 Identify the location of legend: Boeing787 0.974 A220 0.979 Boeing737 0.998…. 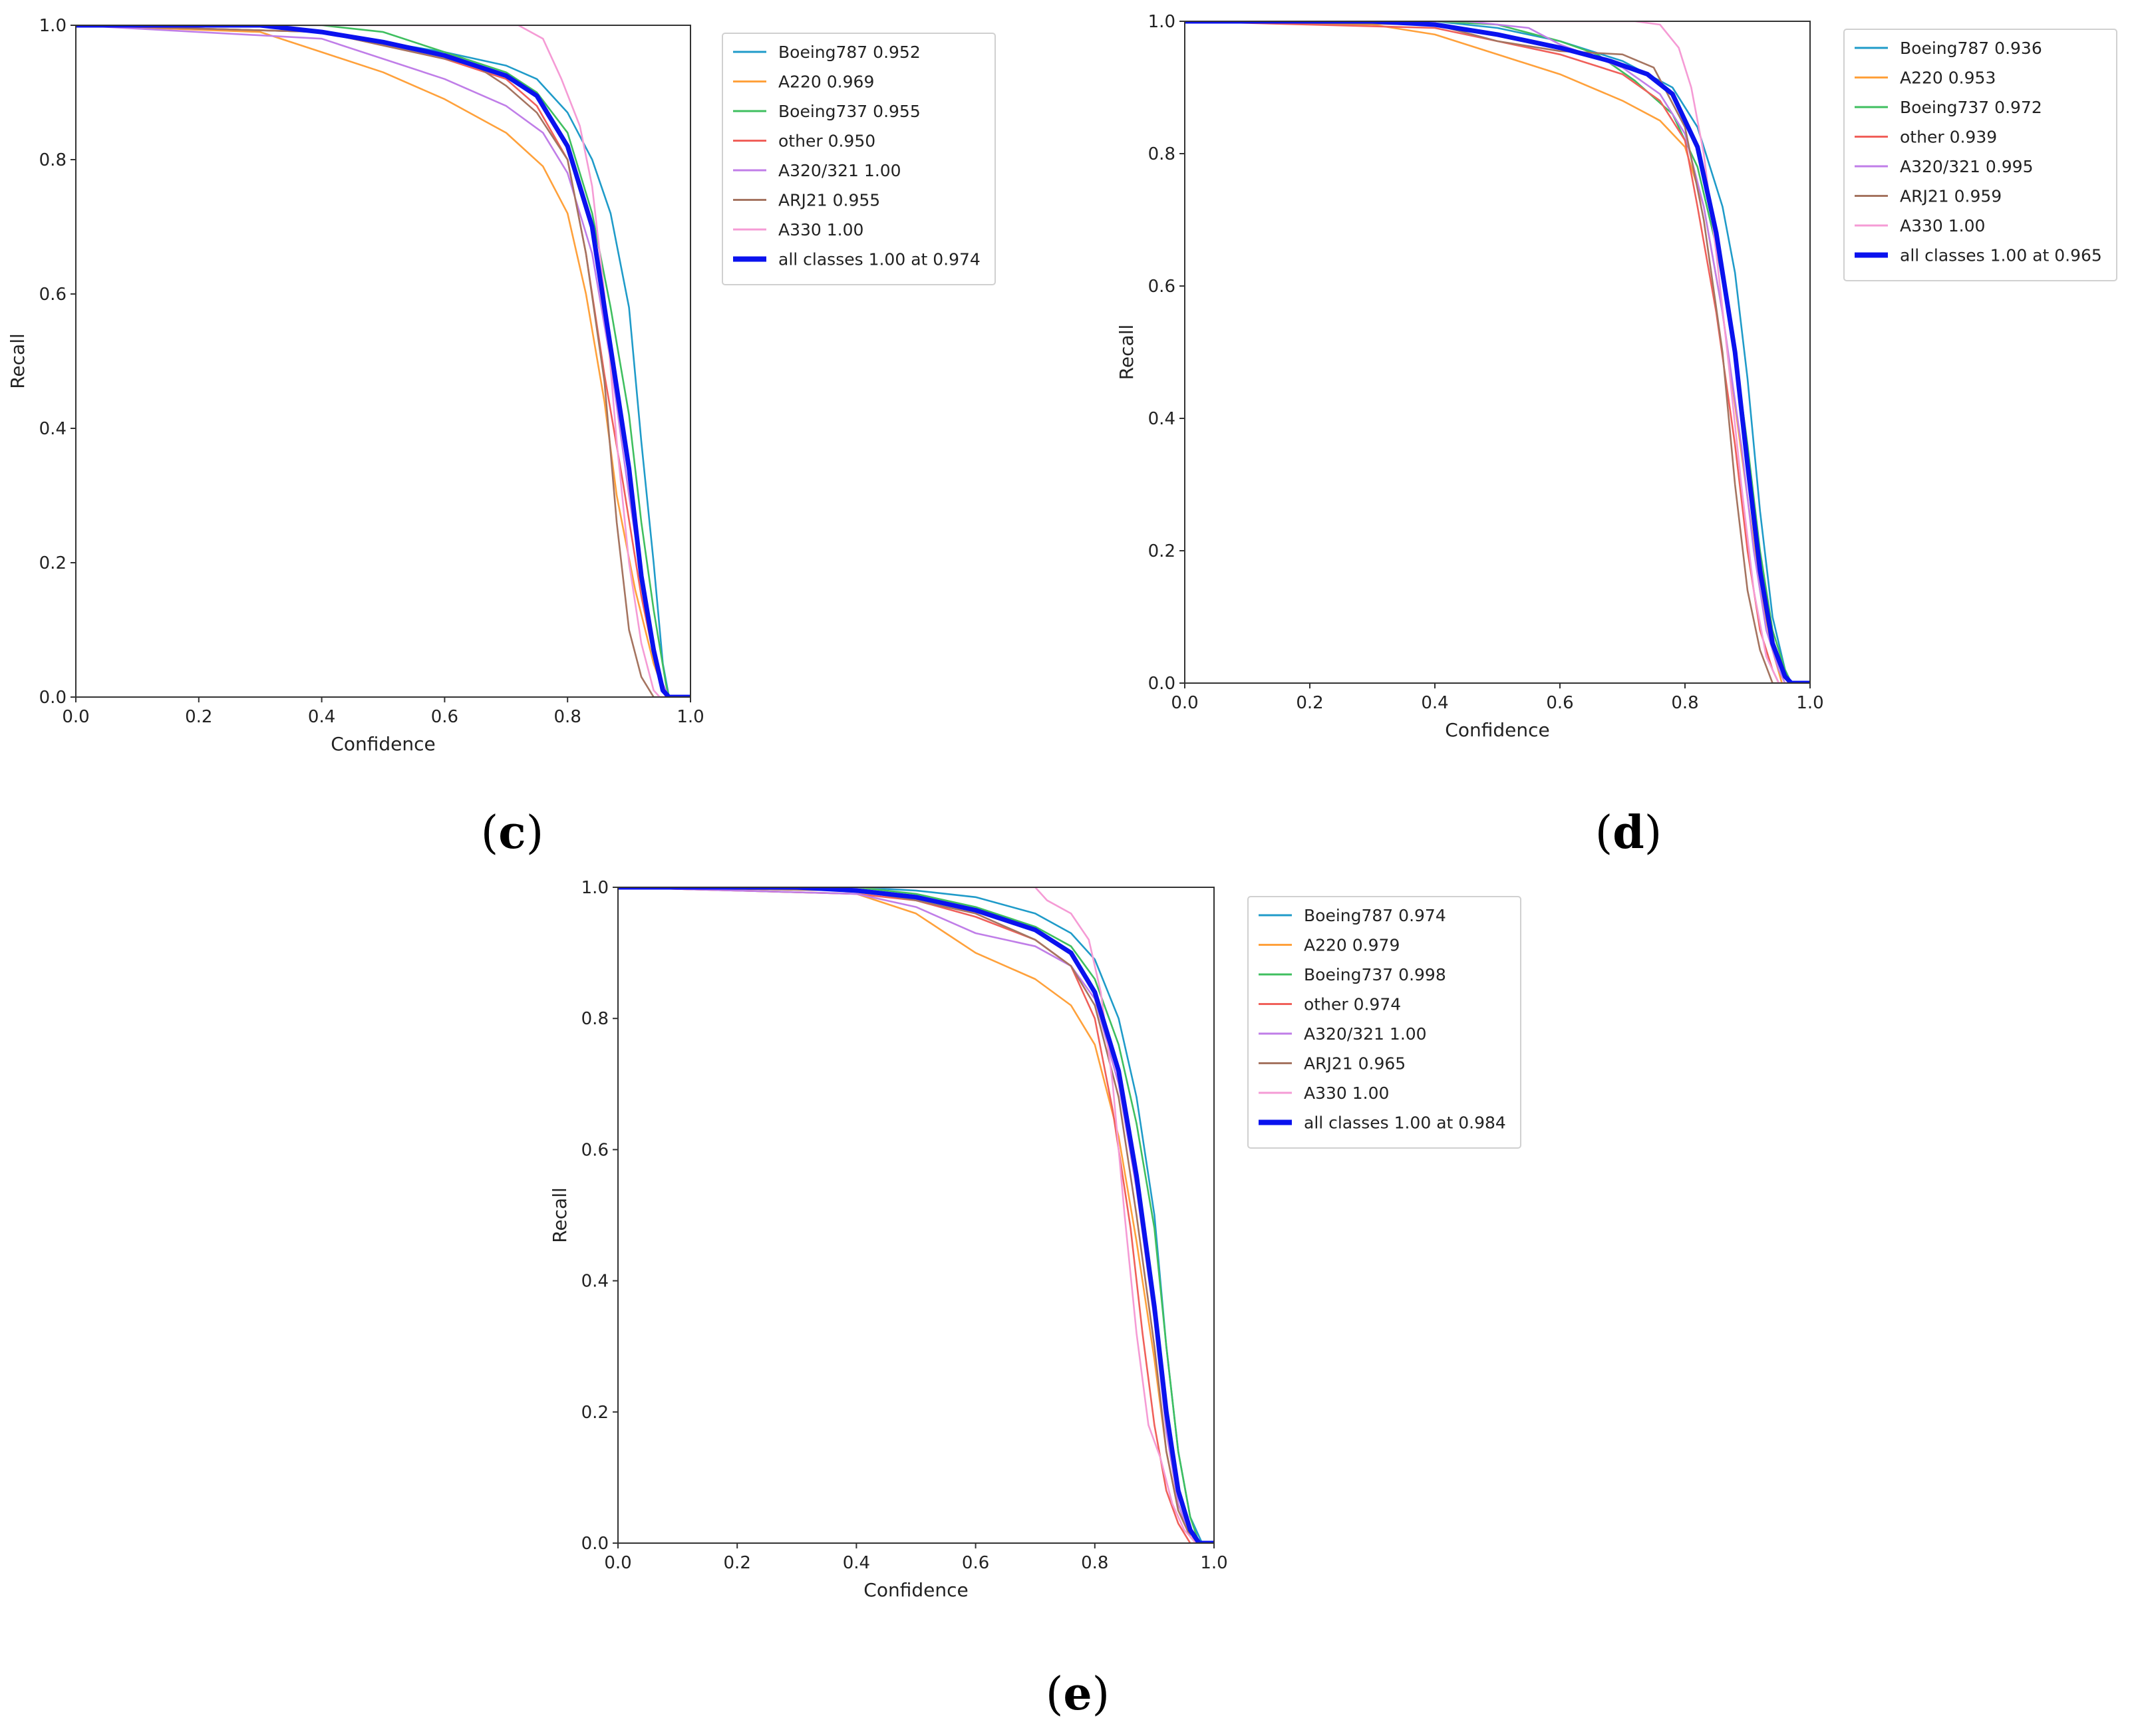
(1384, 1022).